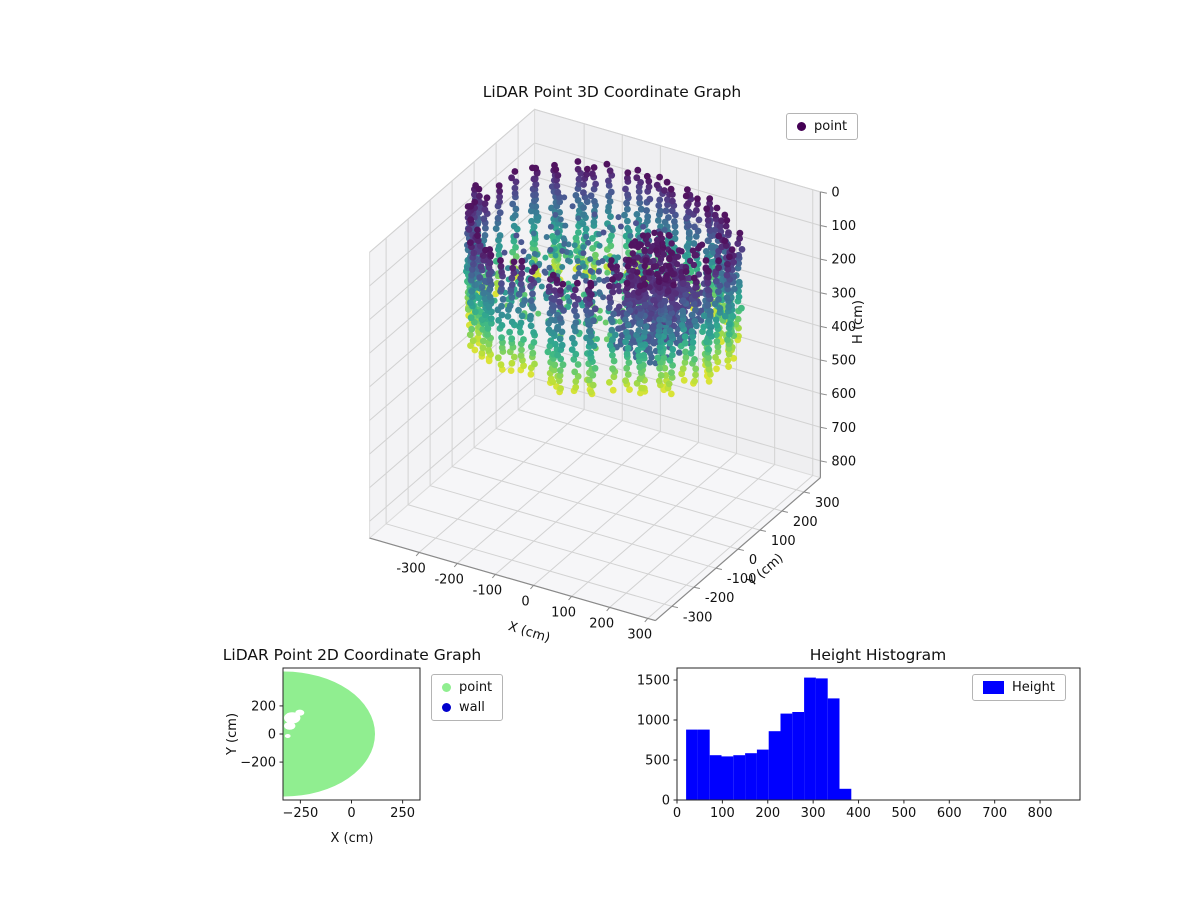 This screenshot has width=1200, height=900. I want to click on tick-label: 1000, so click(653, 721).